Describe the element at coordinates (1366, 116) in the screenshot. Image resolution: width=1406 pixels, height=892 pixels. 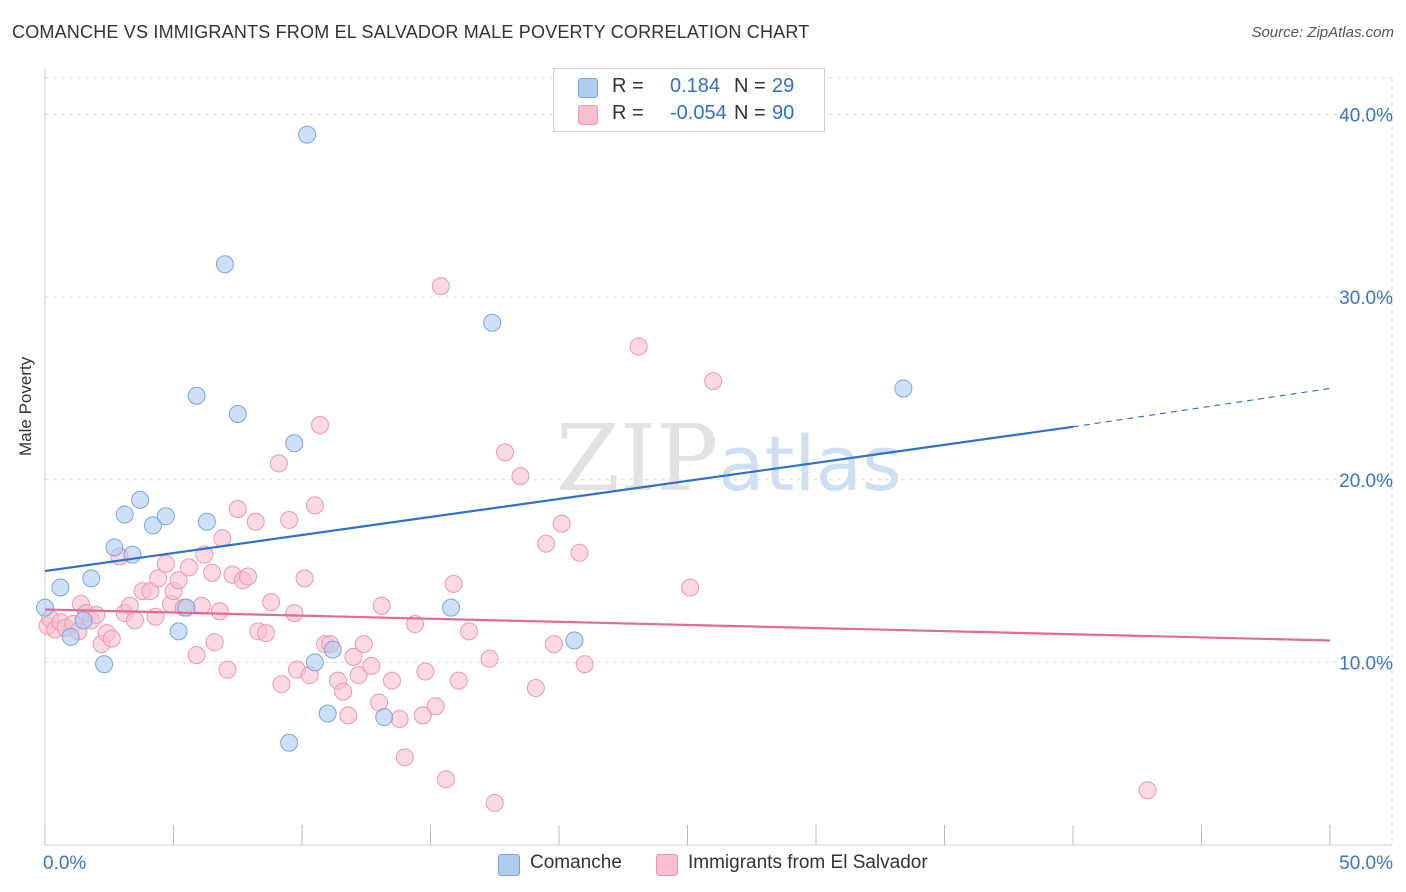
I see `y-tick-label: 40.0%` at that location.